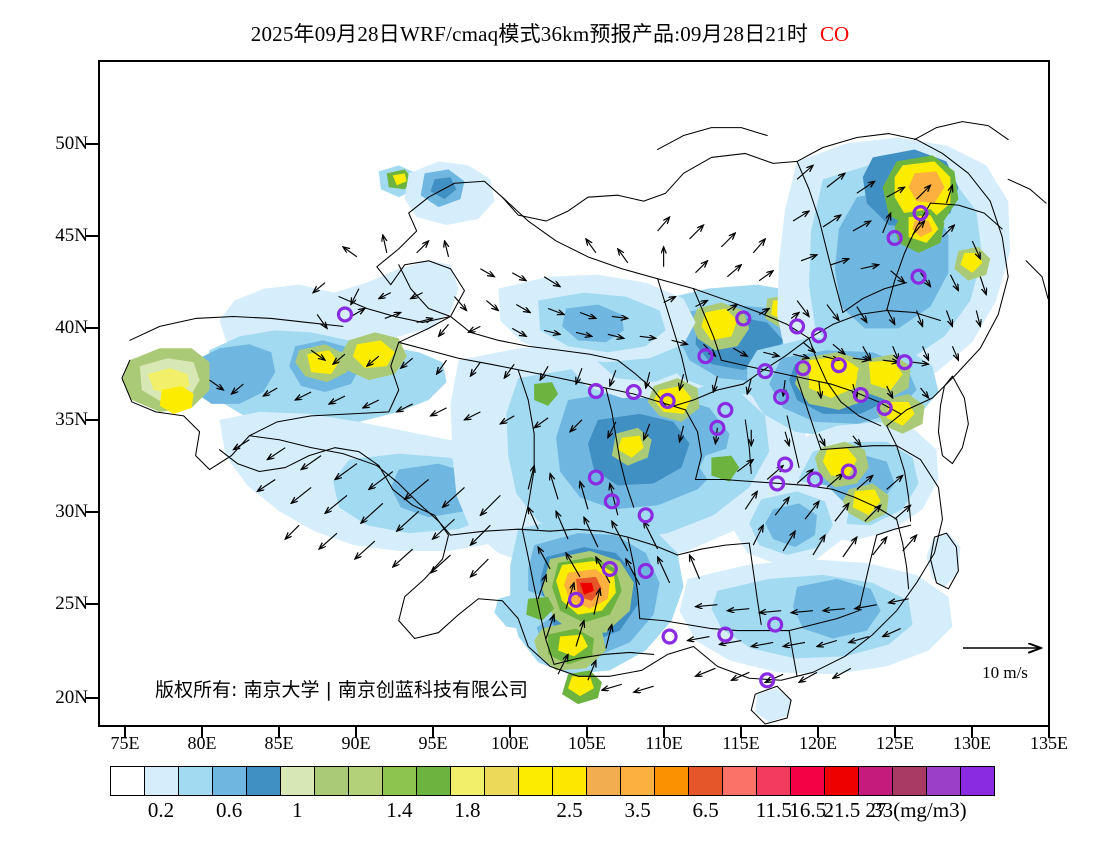  I want to click on ytick-mark-35N, so click(92, 420).